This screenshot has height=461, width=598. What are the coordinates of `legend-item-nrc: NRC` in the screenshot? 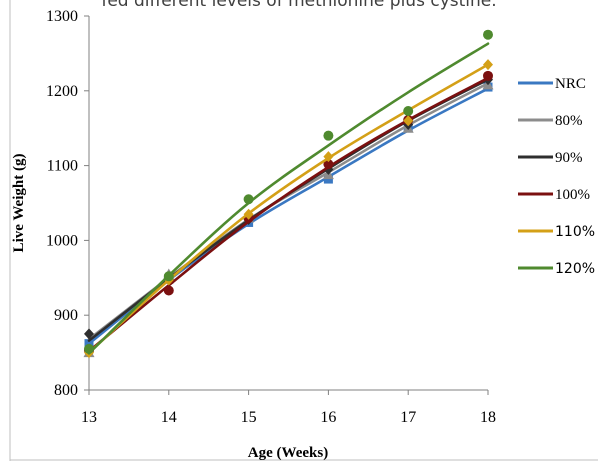 It's located at (552, 84).